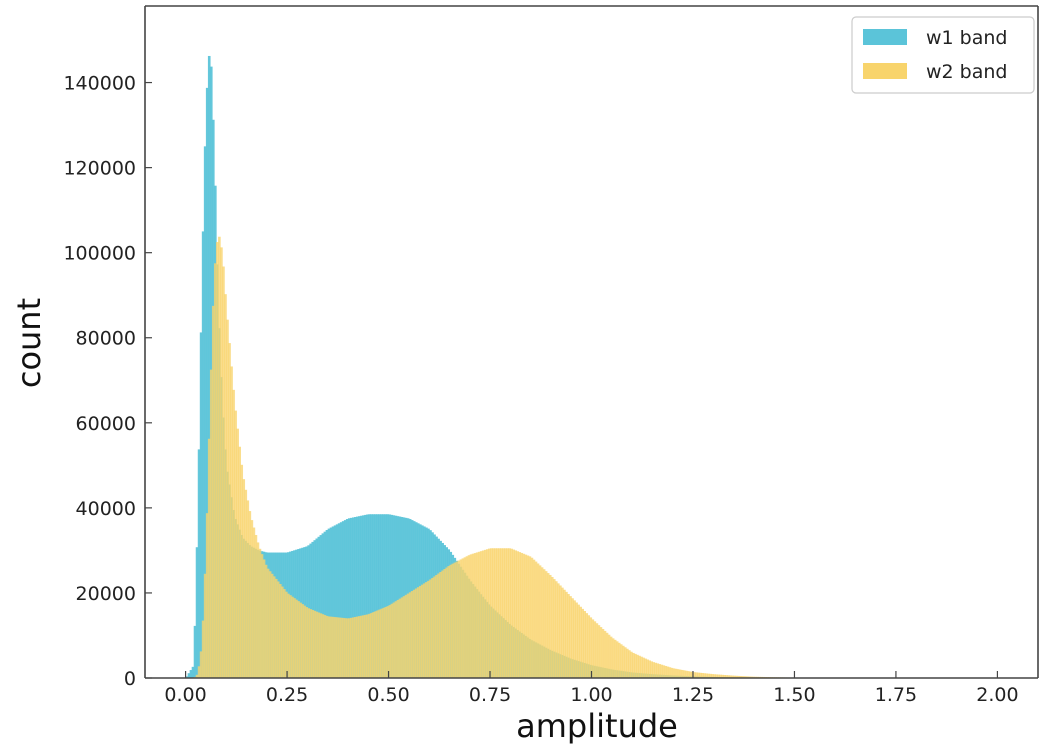 The width and height of the screenshot is (1043, 746). What do you see at coordinates (106, 594) in the screenshot?
I see `y-tick-label: 20000` at bounding box center [106, 594].